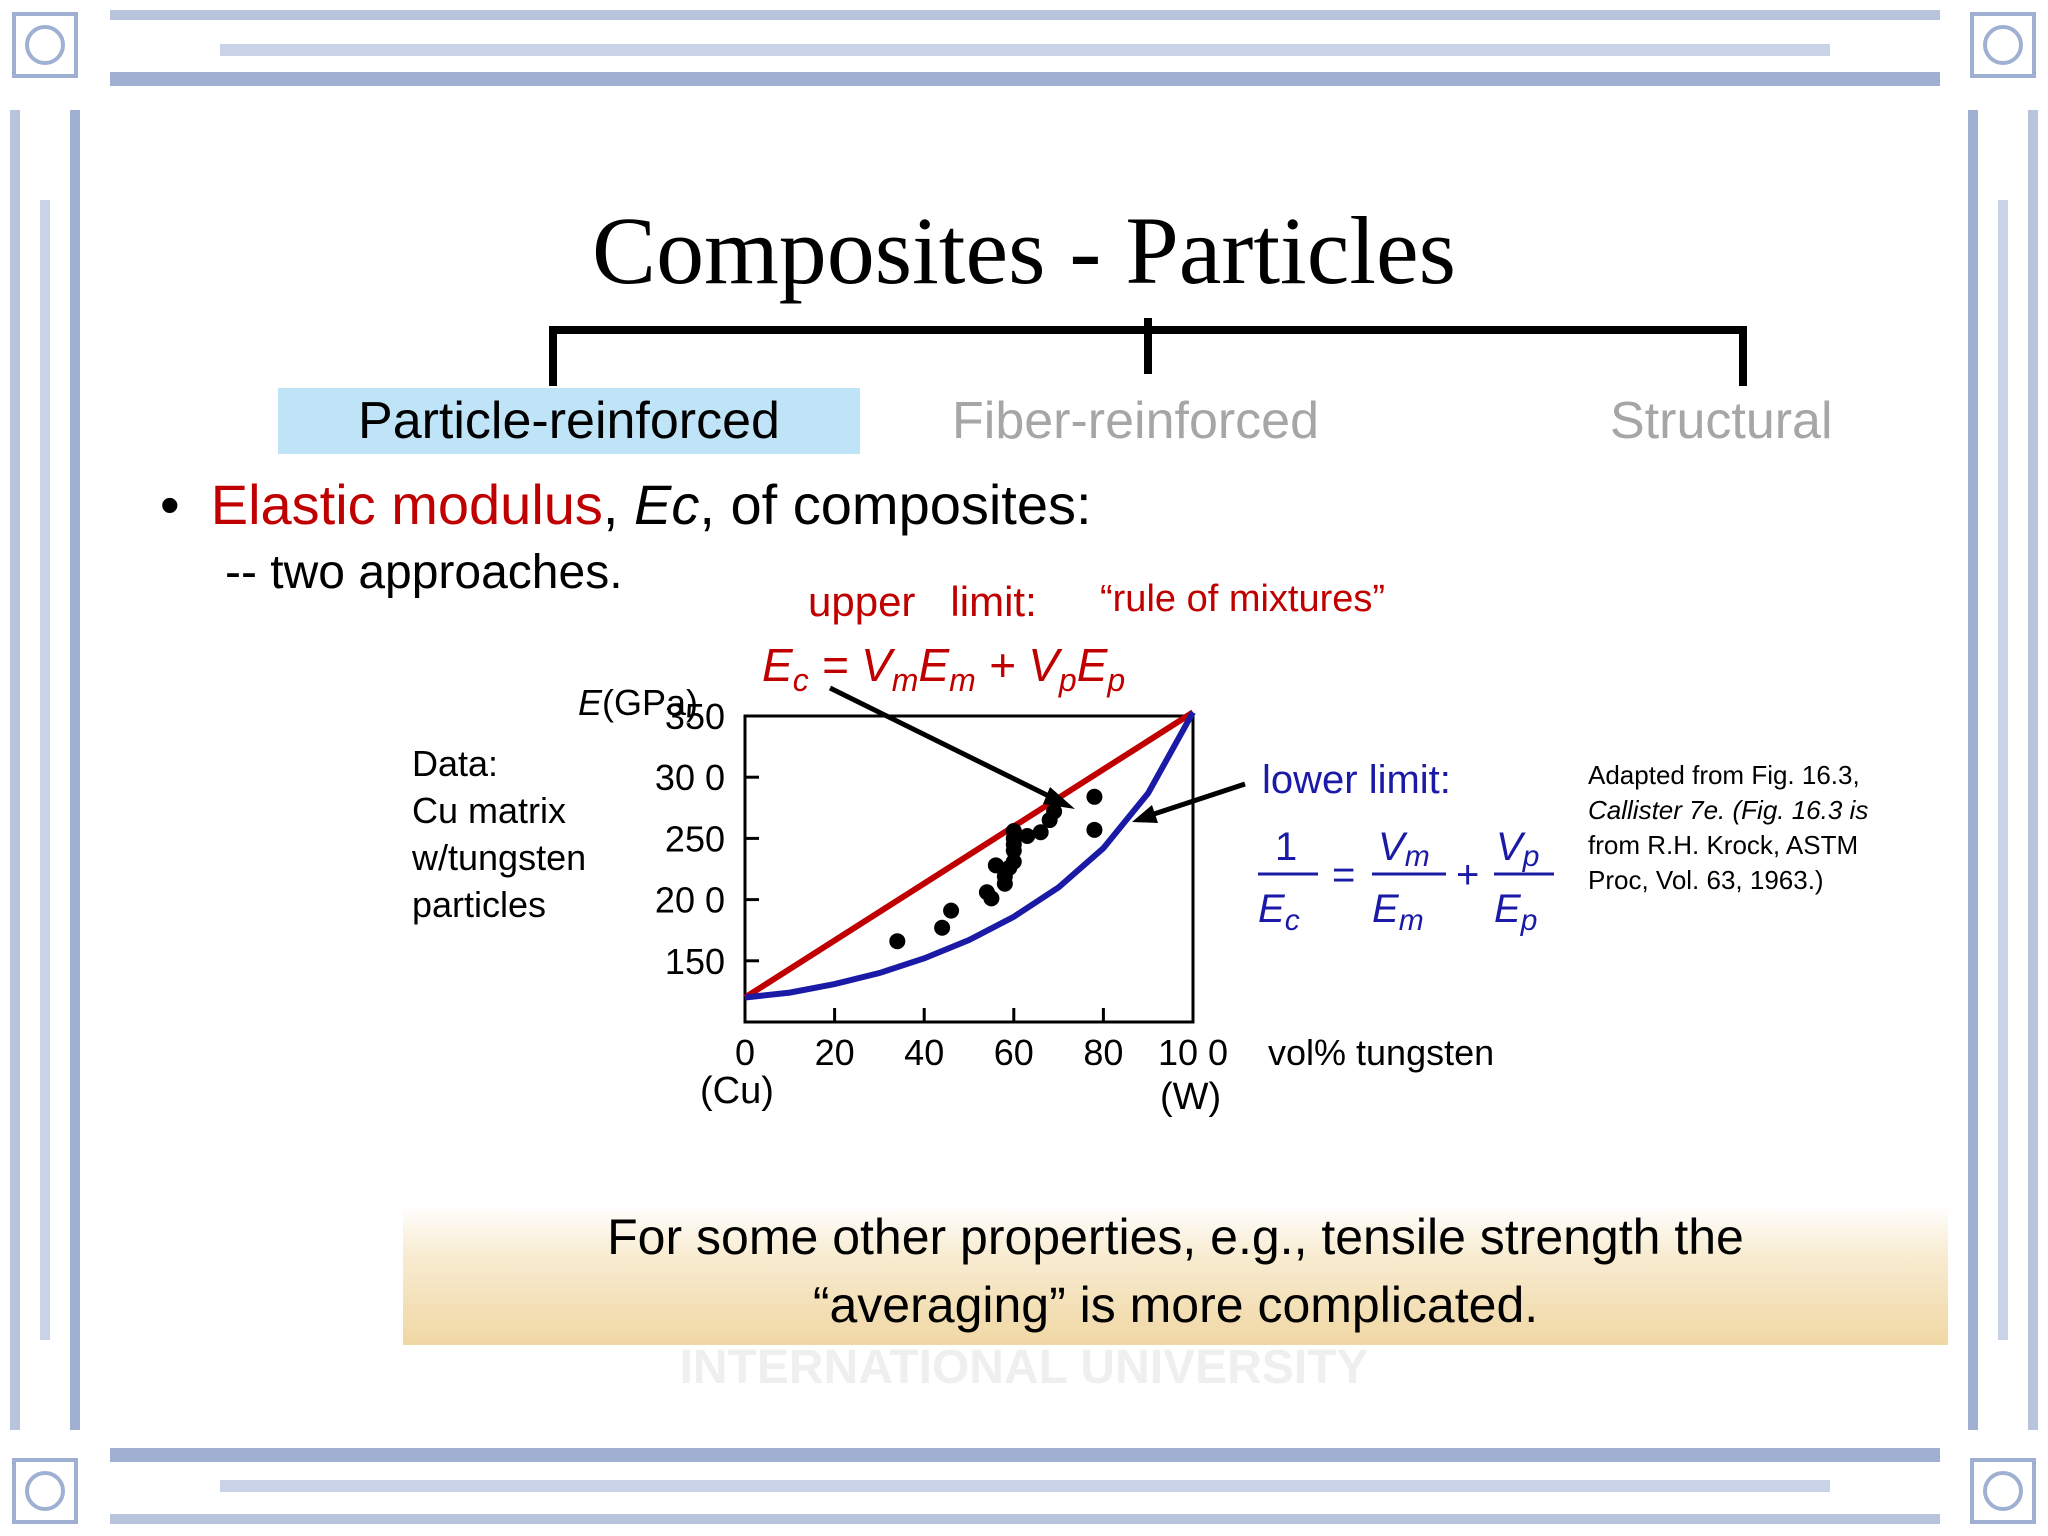  I want to click on y-tick-label: 20 0, so click(690, 900).